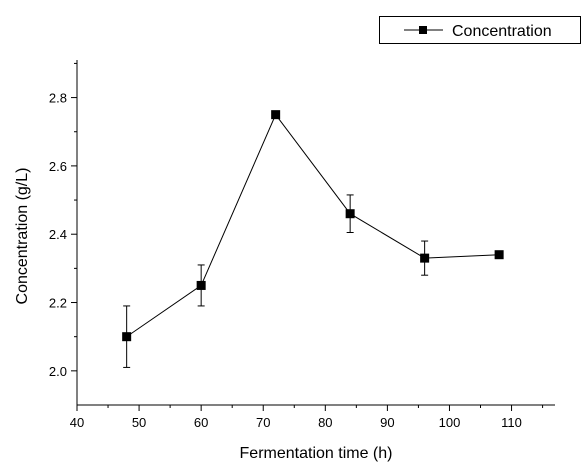  I want to click on x-tick-label: 110, so click(511, 422).